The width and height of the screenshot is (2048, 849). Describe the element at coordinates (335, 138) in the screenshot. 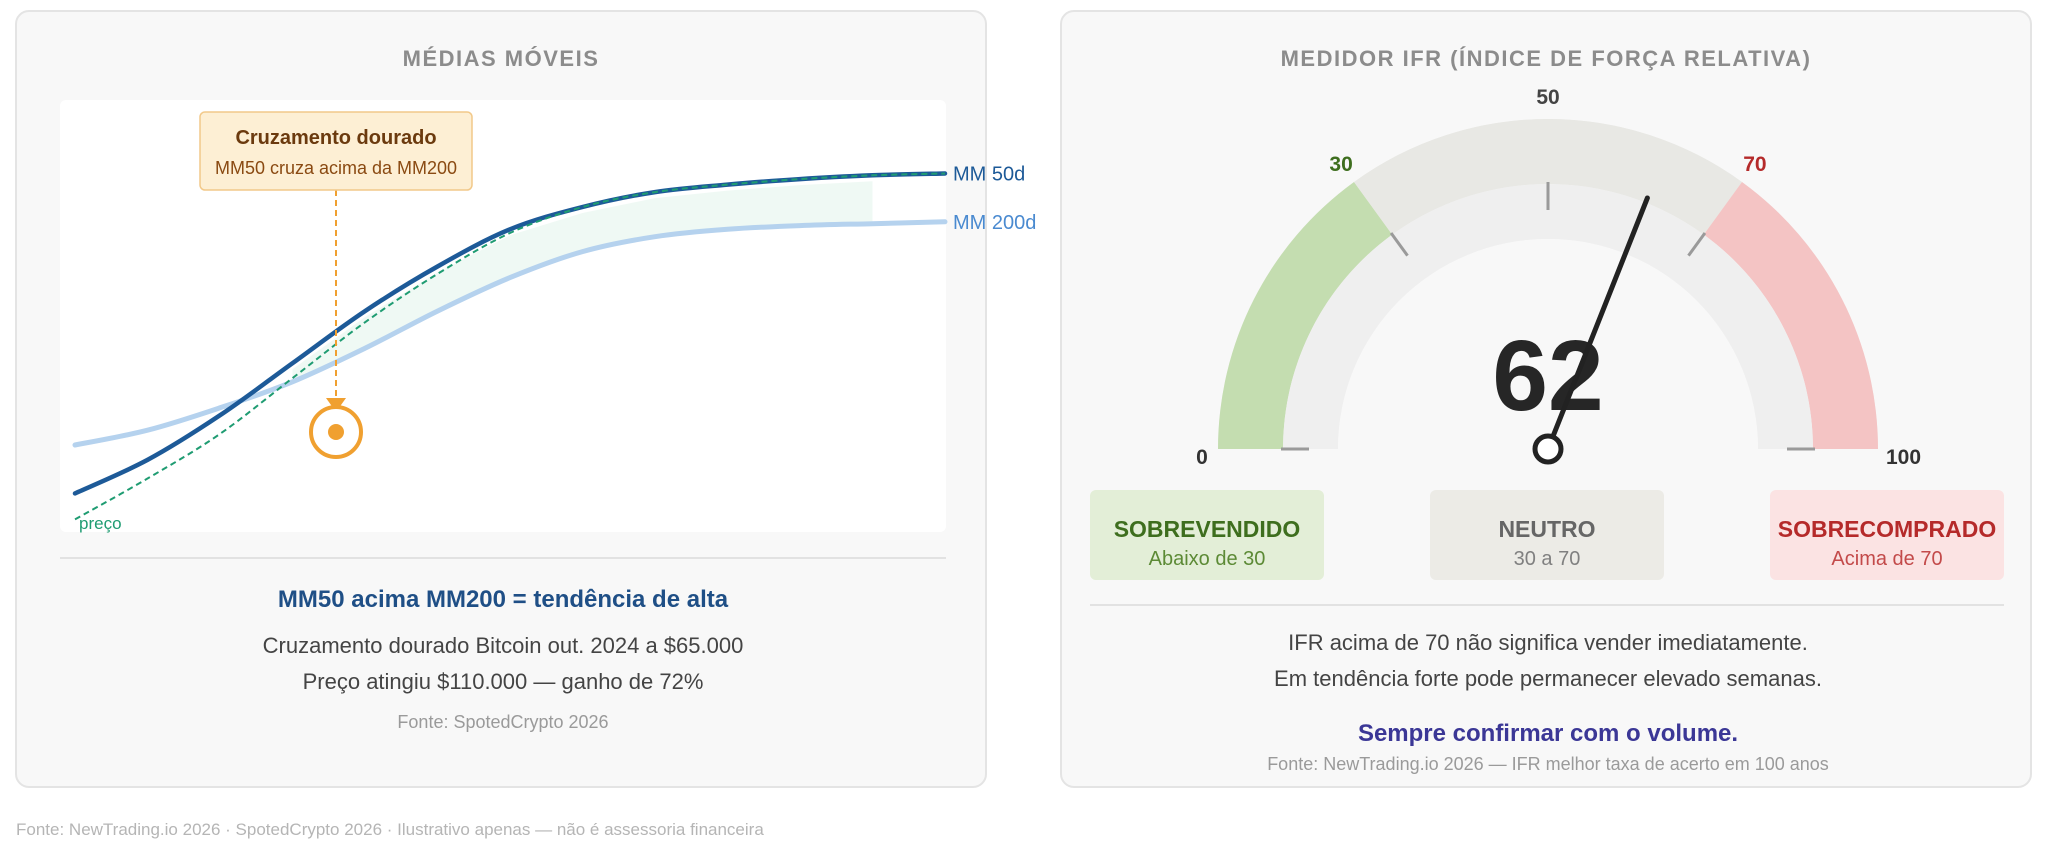

I see `annotation-title: Cruzamento dourado` at that location.